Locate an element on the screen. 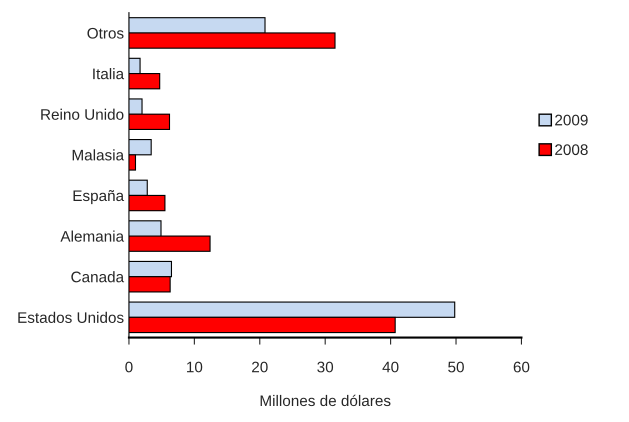 The width and height of the screenshot is (629, 422). y-tick-label: Estados Unidos is located at coordinates (71, 317).